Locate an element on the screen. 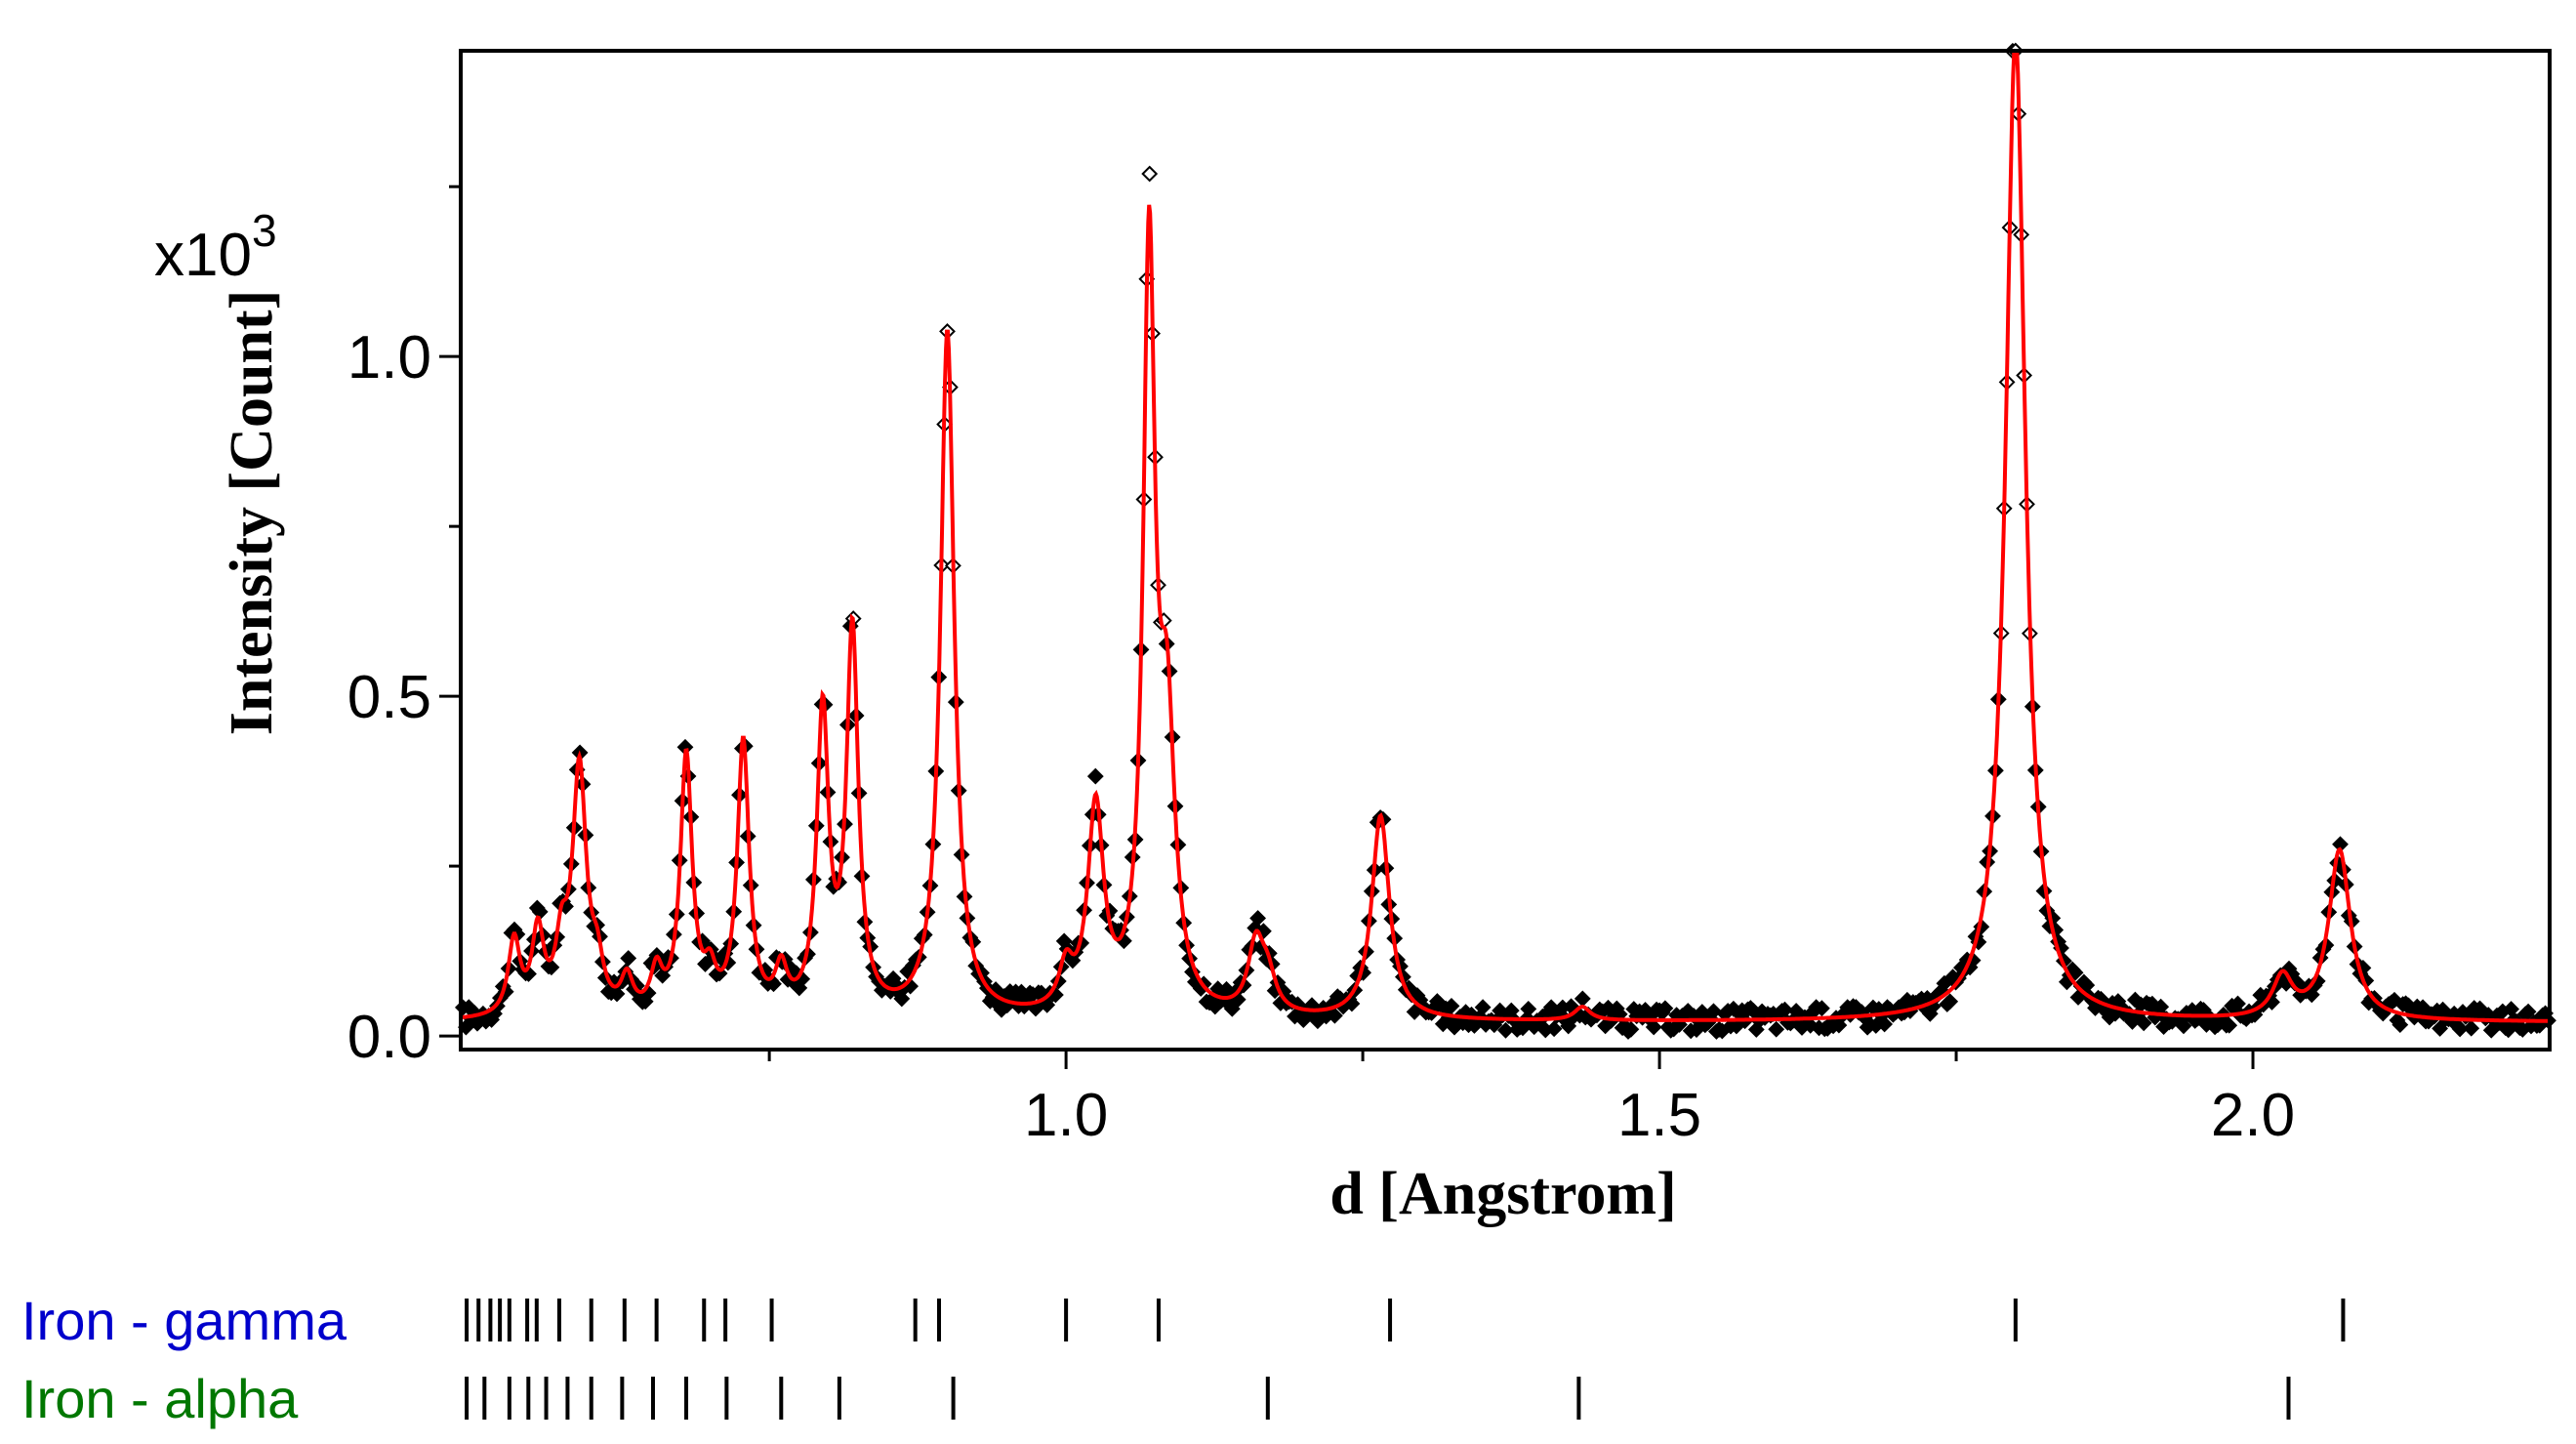 The image size is (2576, 1444). y-tick-label: 0.5 is located at coordinates (389, 698).